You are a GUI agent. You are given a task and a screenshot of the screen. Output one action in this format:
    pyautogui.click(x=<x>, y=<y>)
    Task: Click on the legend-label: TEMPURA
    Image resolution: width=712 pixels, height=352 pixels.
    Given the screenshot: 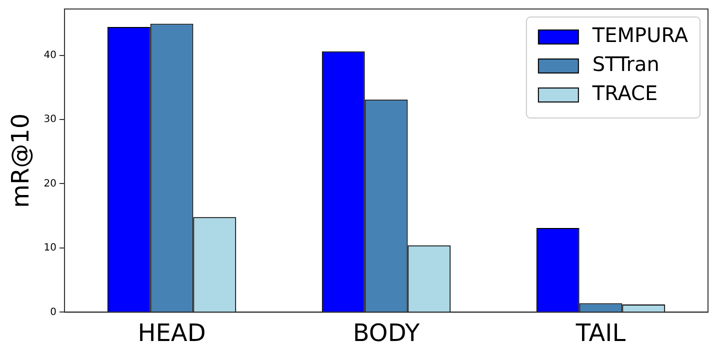 What is the action you would take?
    pyautogui.click(x=639, y=35)
    